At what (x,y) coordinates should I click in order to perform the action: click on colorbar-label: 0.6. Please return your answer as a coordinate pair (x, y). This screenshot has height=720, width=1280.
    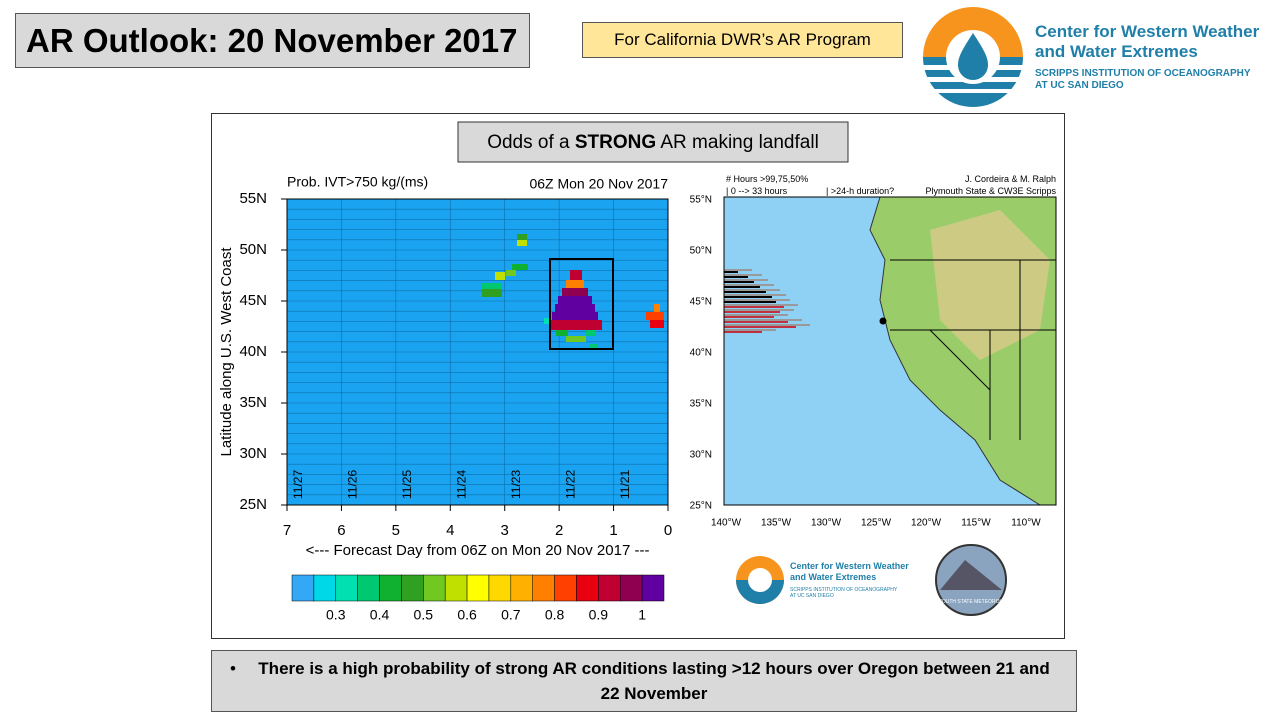
    Looking at the image, I should click on (467, 615).